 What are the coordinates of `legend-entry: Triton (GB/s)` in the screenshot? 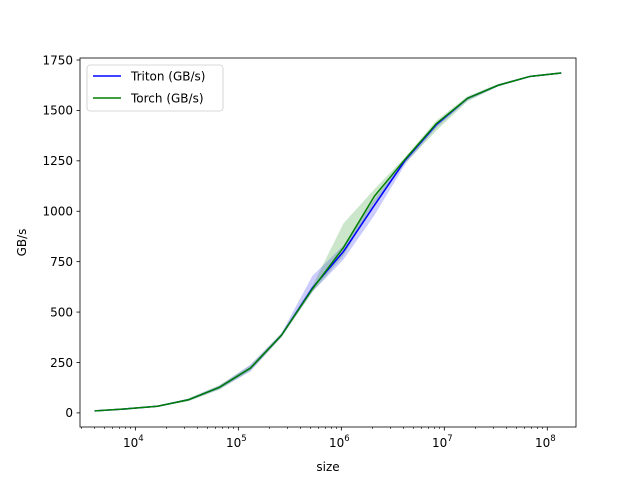 It's located at (168, 76).